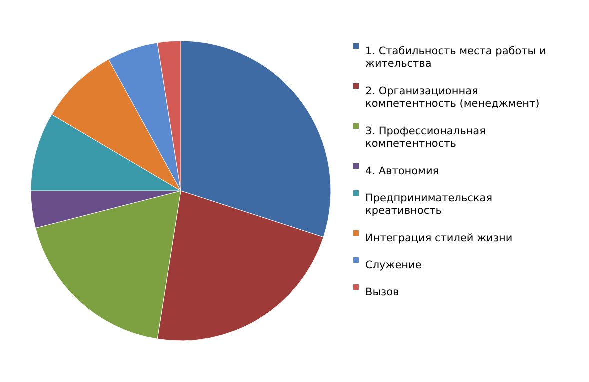 Image resolution: width=589 pixels, height=382 pixels. I want to click on legend-label: 3. Профессиональная компетентность, so click(426, 137).